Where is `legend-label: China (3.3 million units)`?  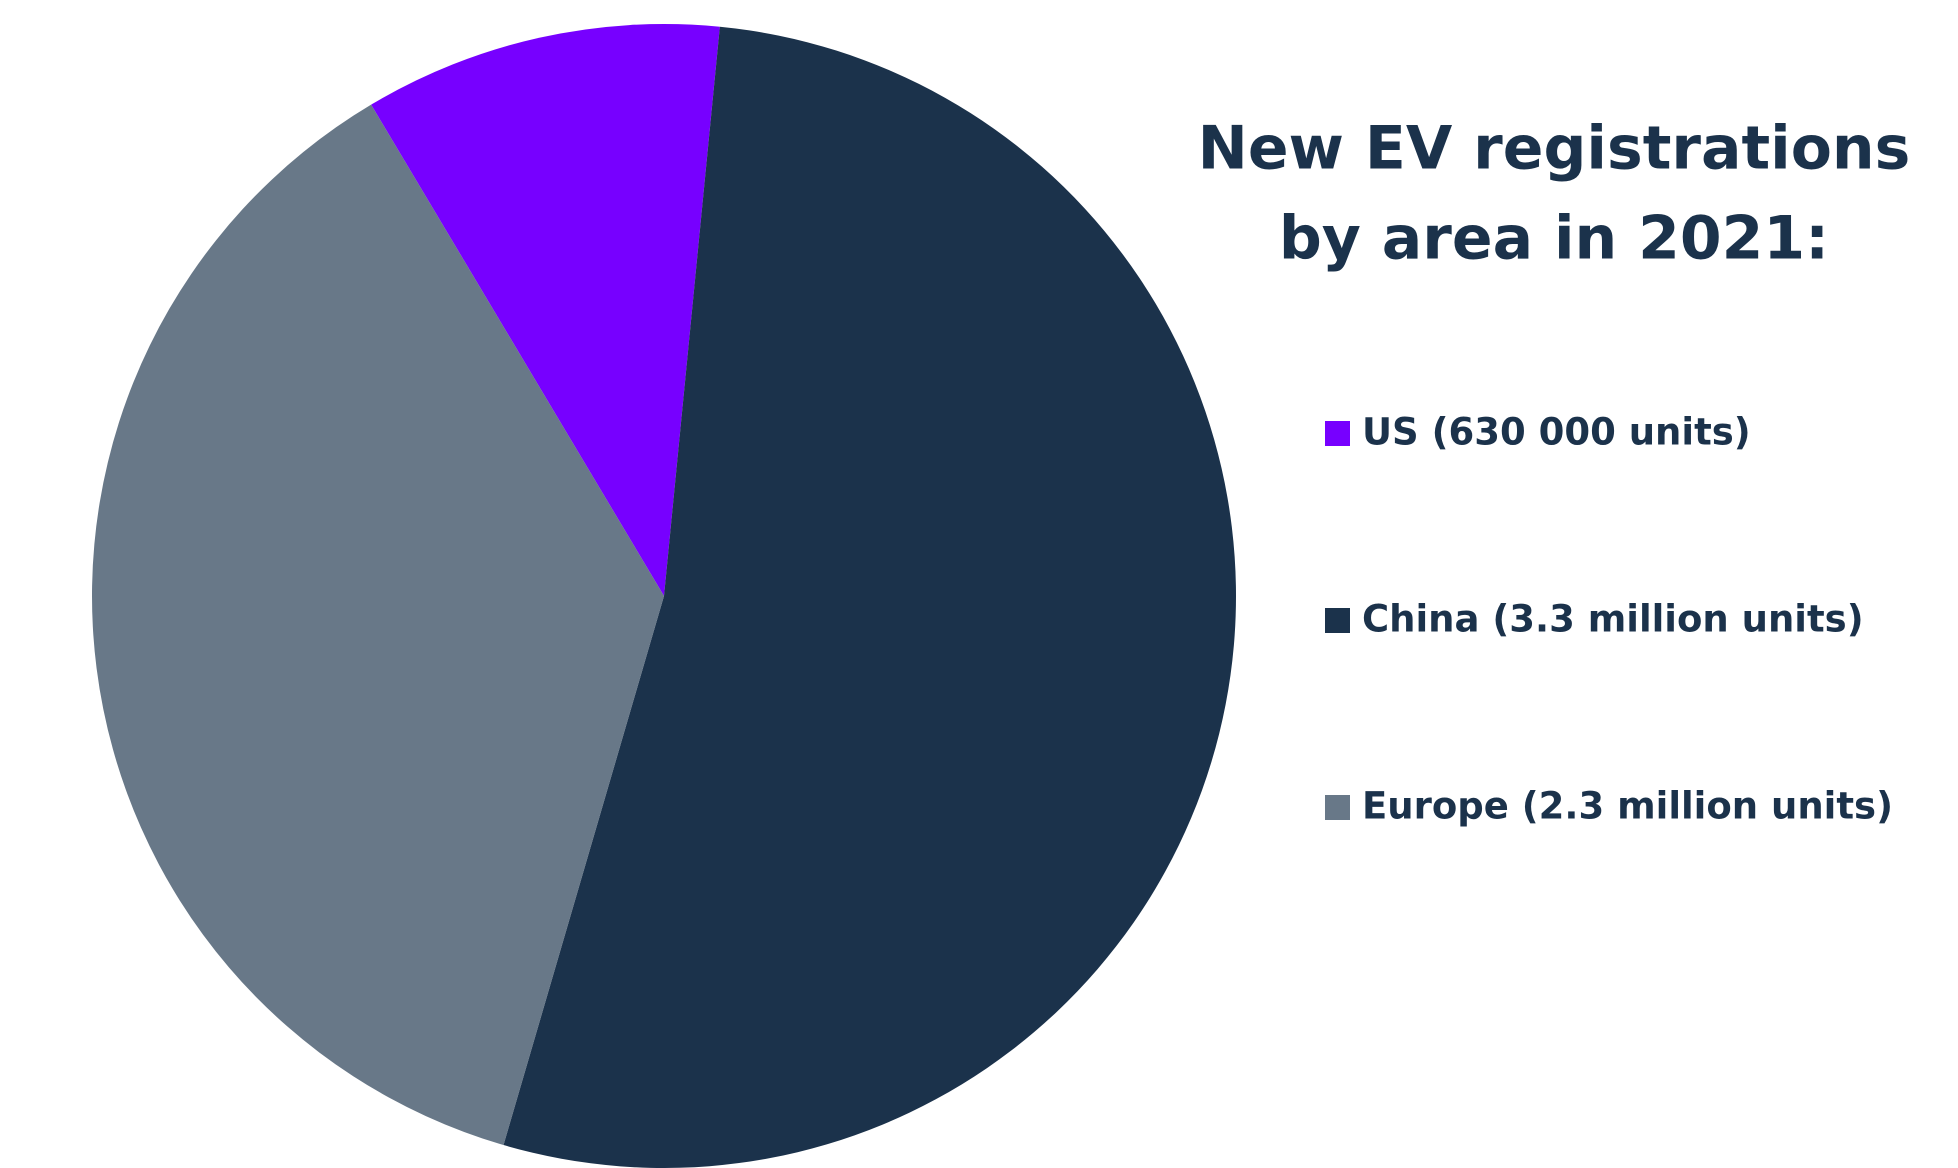 legend-label: China (3.3 million units) is located at coordinates (1613, 619).